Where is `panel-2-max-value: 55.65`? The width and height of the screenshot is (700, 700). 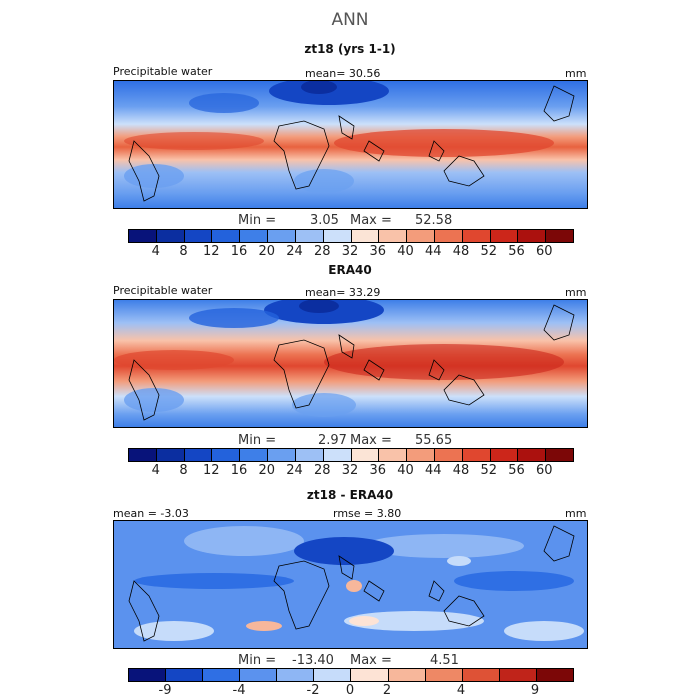
panel-2-max-value: 55.65 is located at coordinates (434, 440).